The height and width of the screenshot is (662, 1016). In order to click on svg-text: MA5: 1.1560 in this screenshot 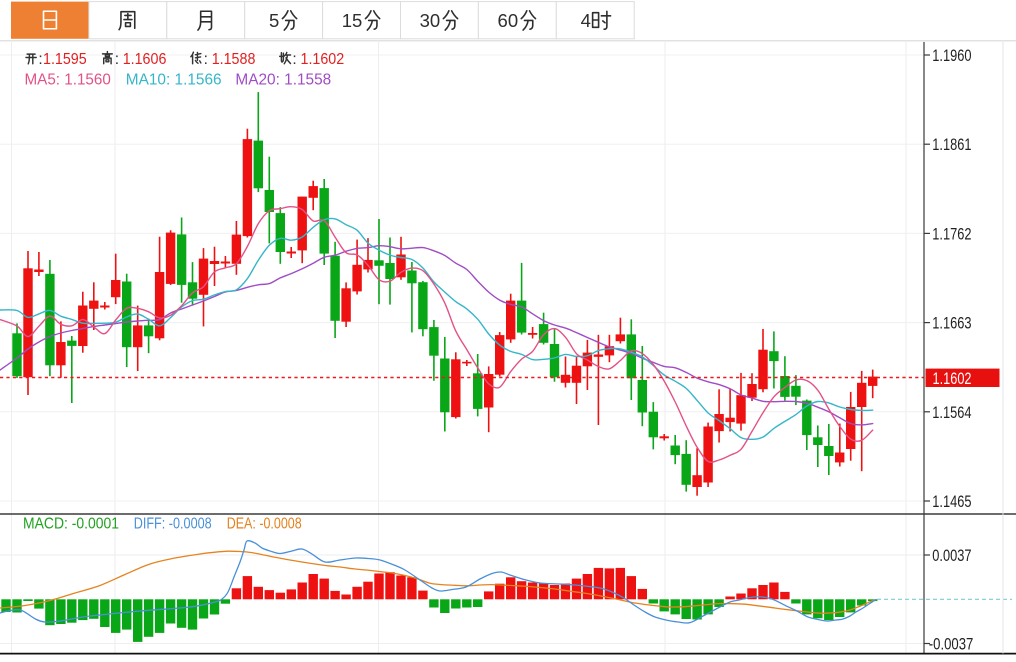, I will do `click(68, 80)`.